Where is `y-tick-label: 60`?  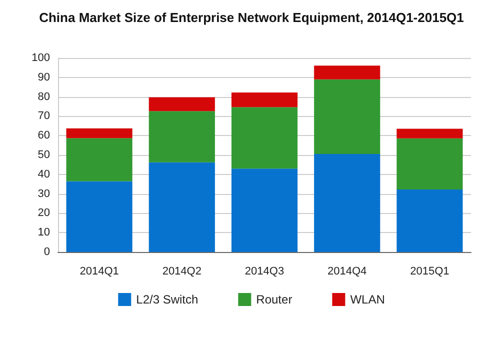
y-tick-label: 60 is located at coordinates (44, 136).